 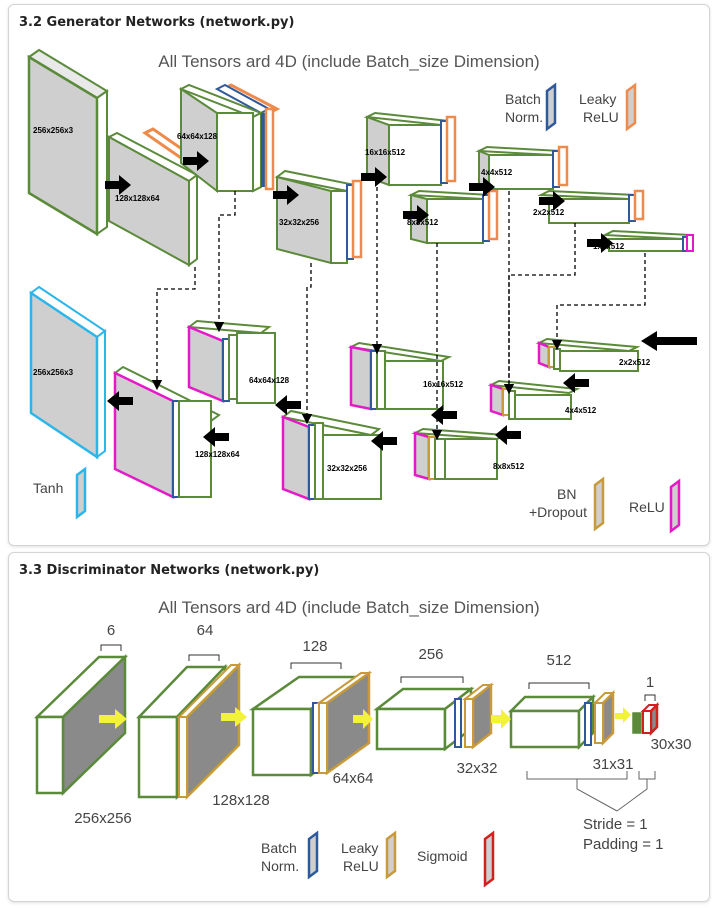 What do you see at coordinates (53, 372) in the screenshot?
I see `decoder-label-1: 256x256x3` at bounding box center [53, 372].